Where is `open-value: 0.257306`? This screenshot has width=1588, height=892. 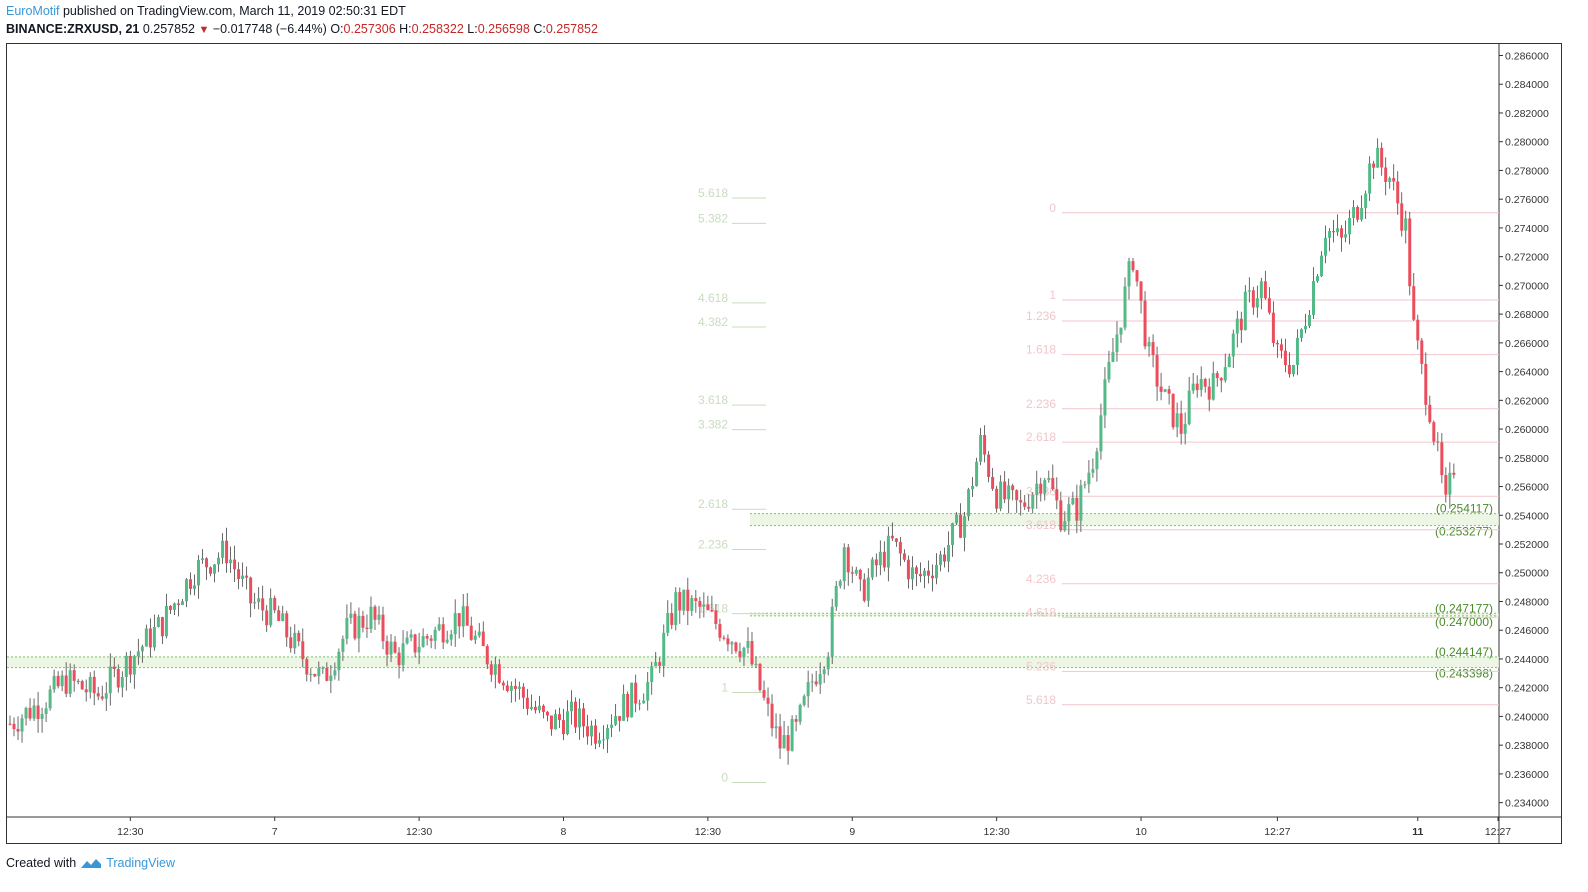
open-value: 0.257306 is located at coordinates (369, 29).